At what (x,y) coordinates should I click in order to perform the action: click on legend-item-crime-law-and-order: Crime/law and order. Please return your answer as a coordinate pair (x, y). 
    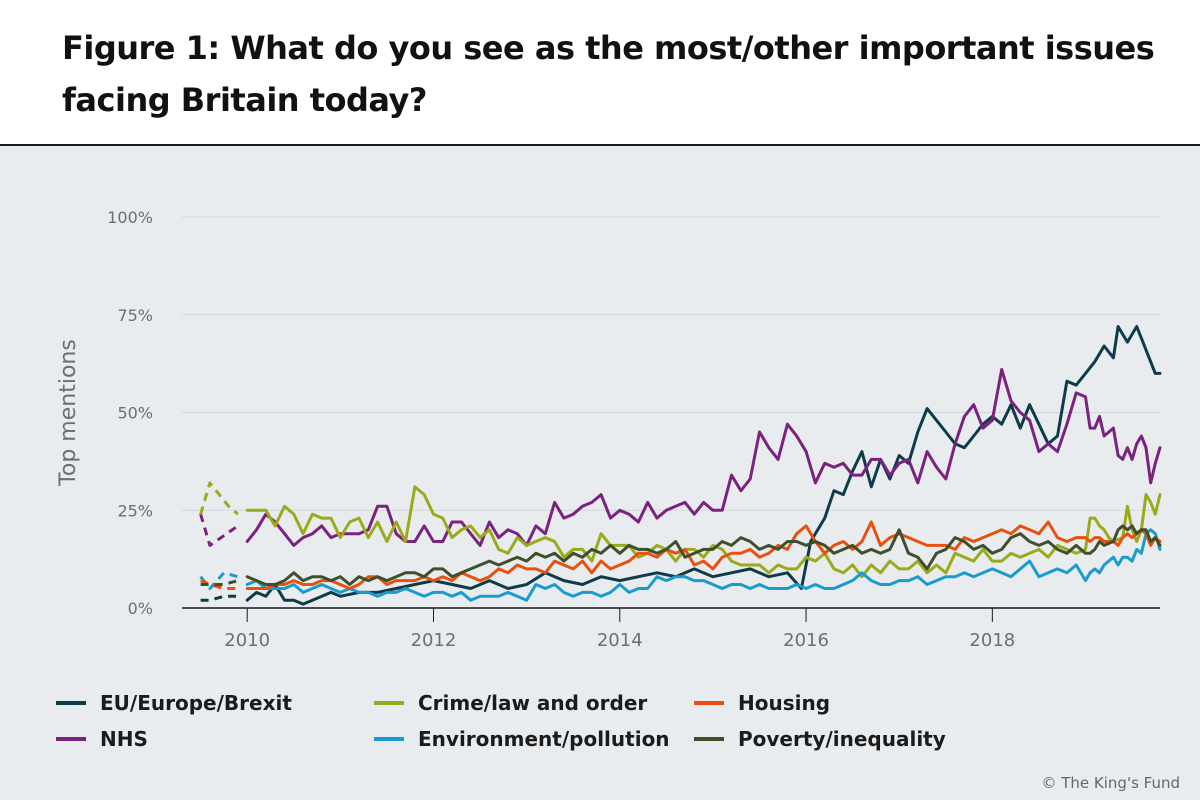
    Looking at the image, I should click on (510, 703).